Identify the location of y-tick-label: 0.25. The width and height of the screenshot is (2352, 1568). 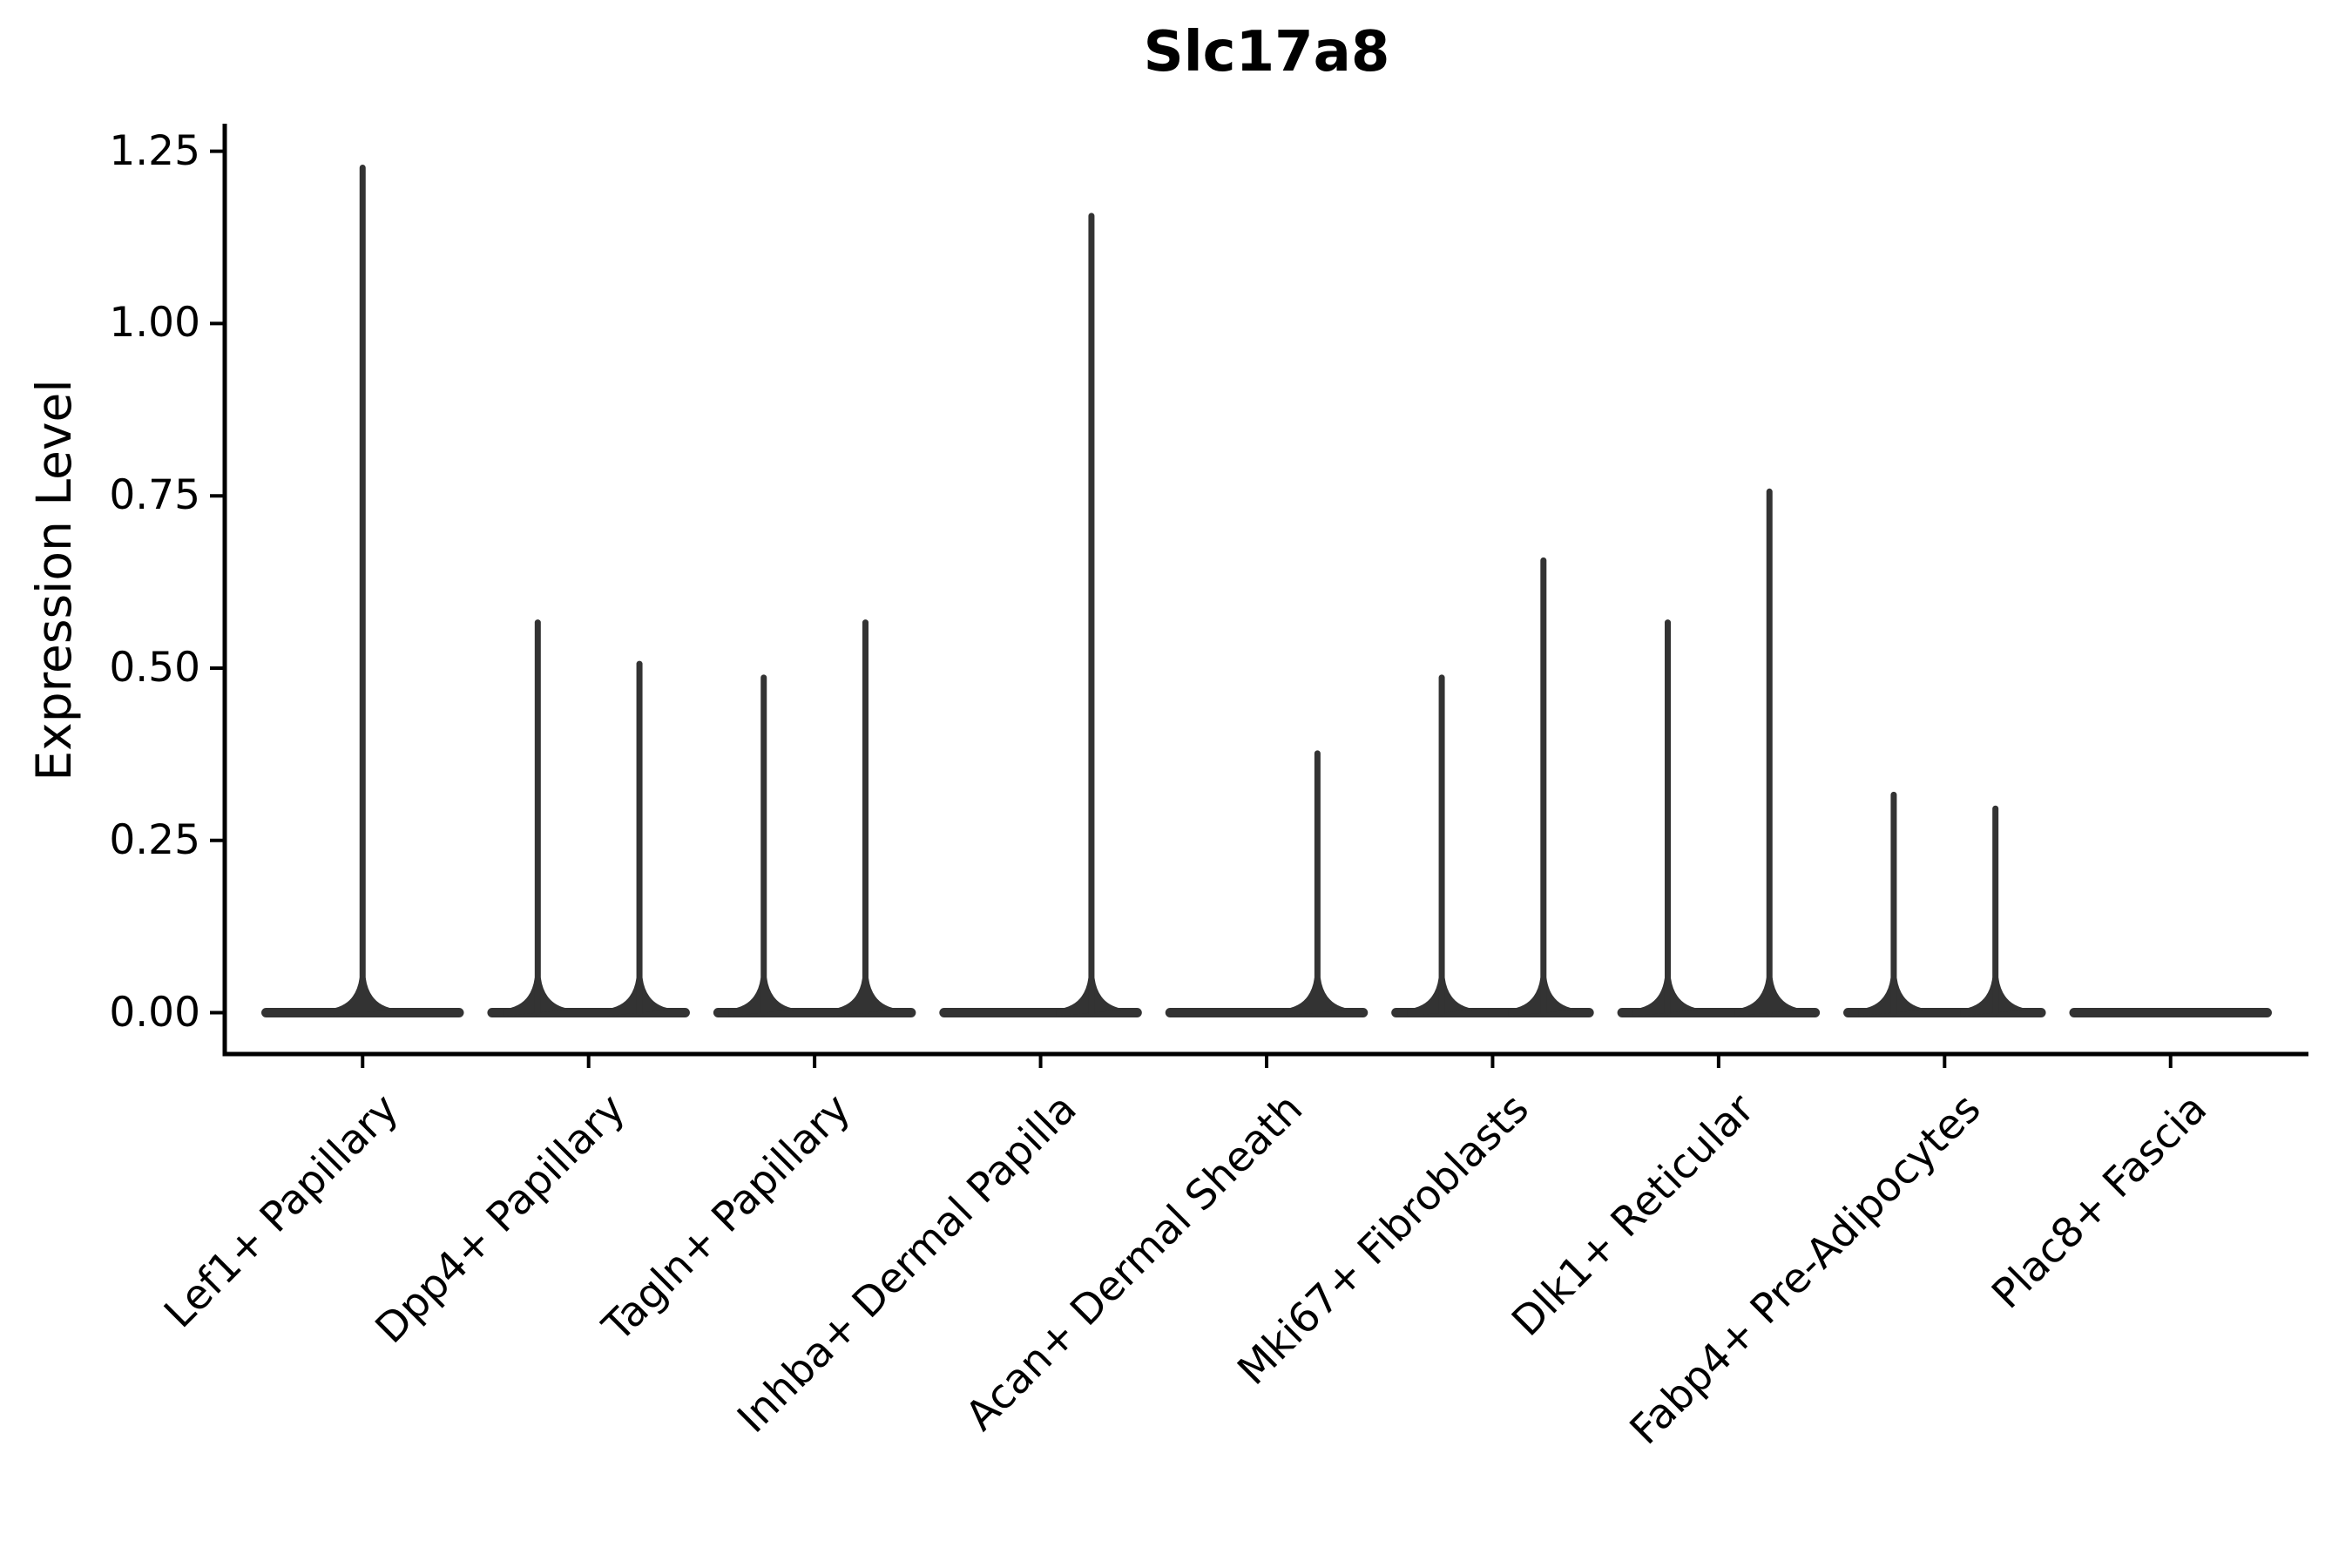
(154, 839).